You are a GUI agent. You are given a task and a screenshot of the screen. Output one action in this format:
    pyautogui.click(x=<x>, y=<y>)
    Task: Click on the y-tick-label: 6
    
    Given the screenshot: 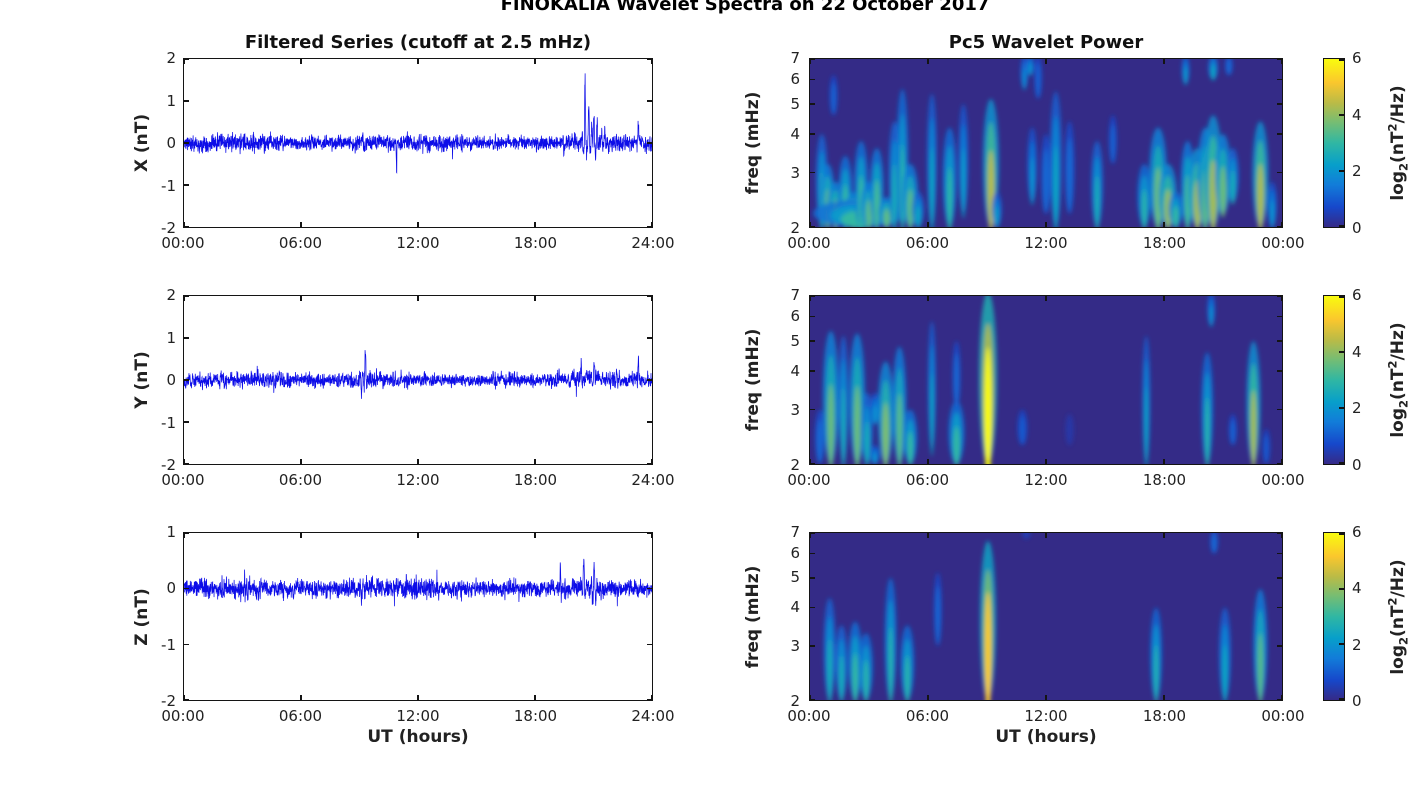 What is the action you would take?
    pyautogui.click(x=795, y=78)
    